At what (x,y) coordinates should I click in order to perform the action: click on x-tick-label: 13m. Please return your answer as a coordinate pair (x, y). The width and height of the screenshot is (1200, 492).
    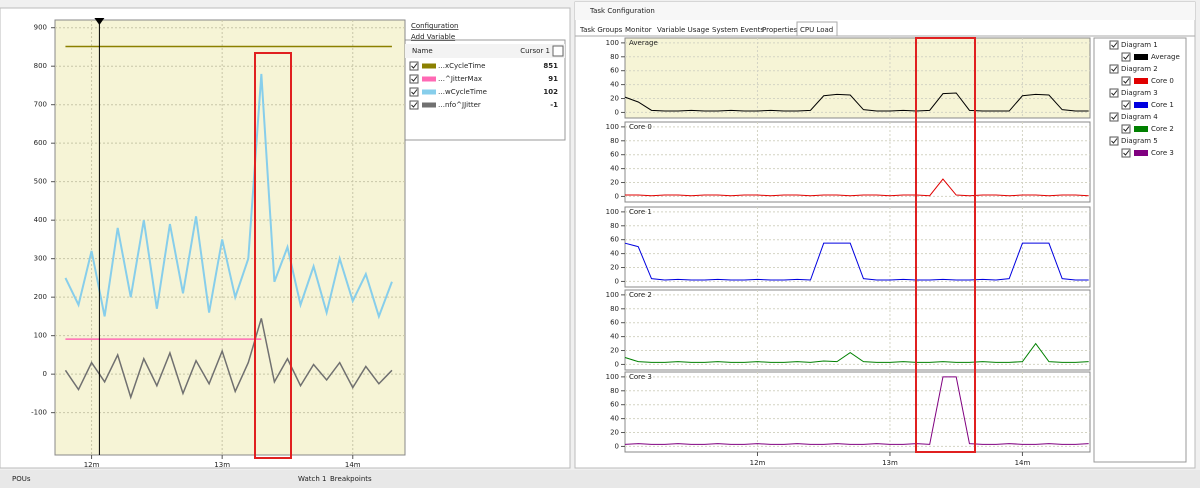
    Looking at the image, I should click on (222, 465).